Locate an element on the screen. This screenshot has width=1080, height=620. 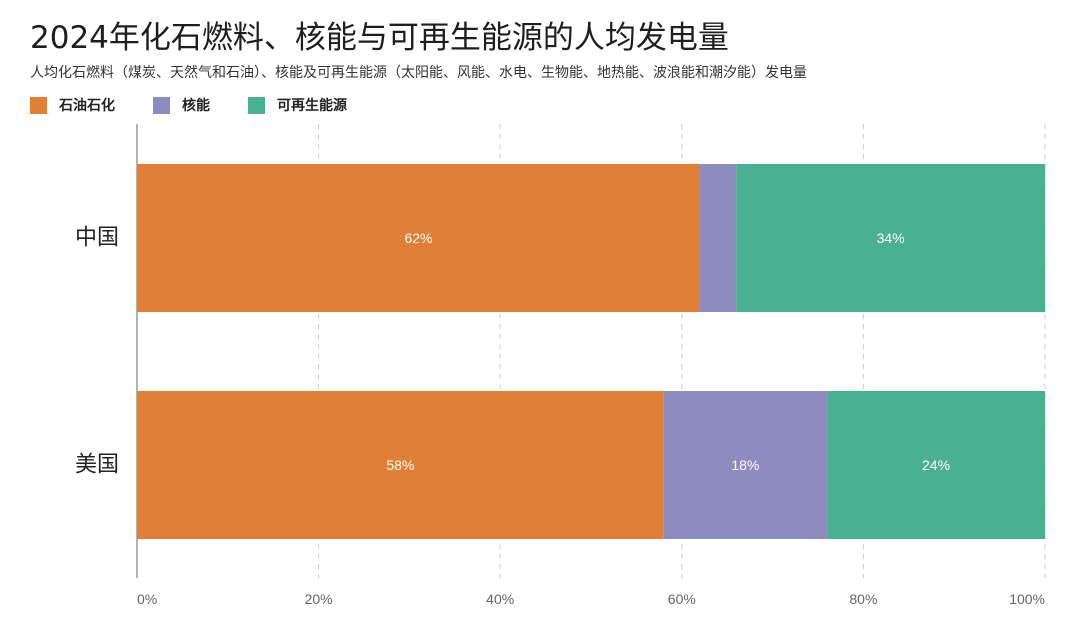
legend: 石油石化 核能 可再生能源 is located at coordinates (207, 105).